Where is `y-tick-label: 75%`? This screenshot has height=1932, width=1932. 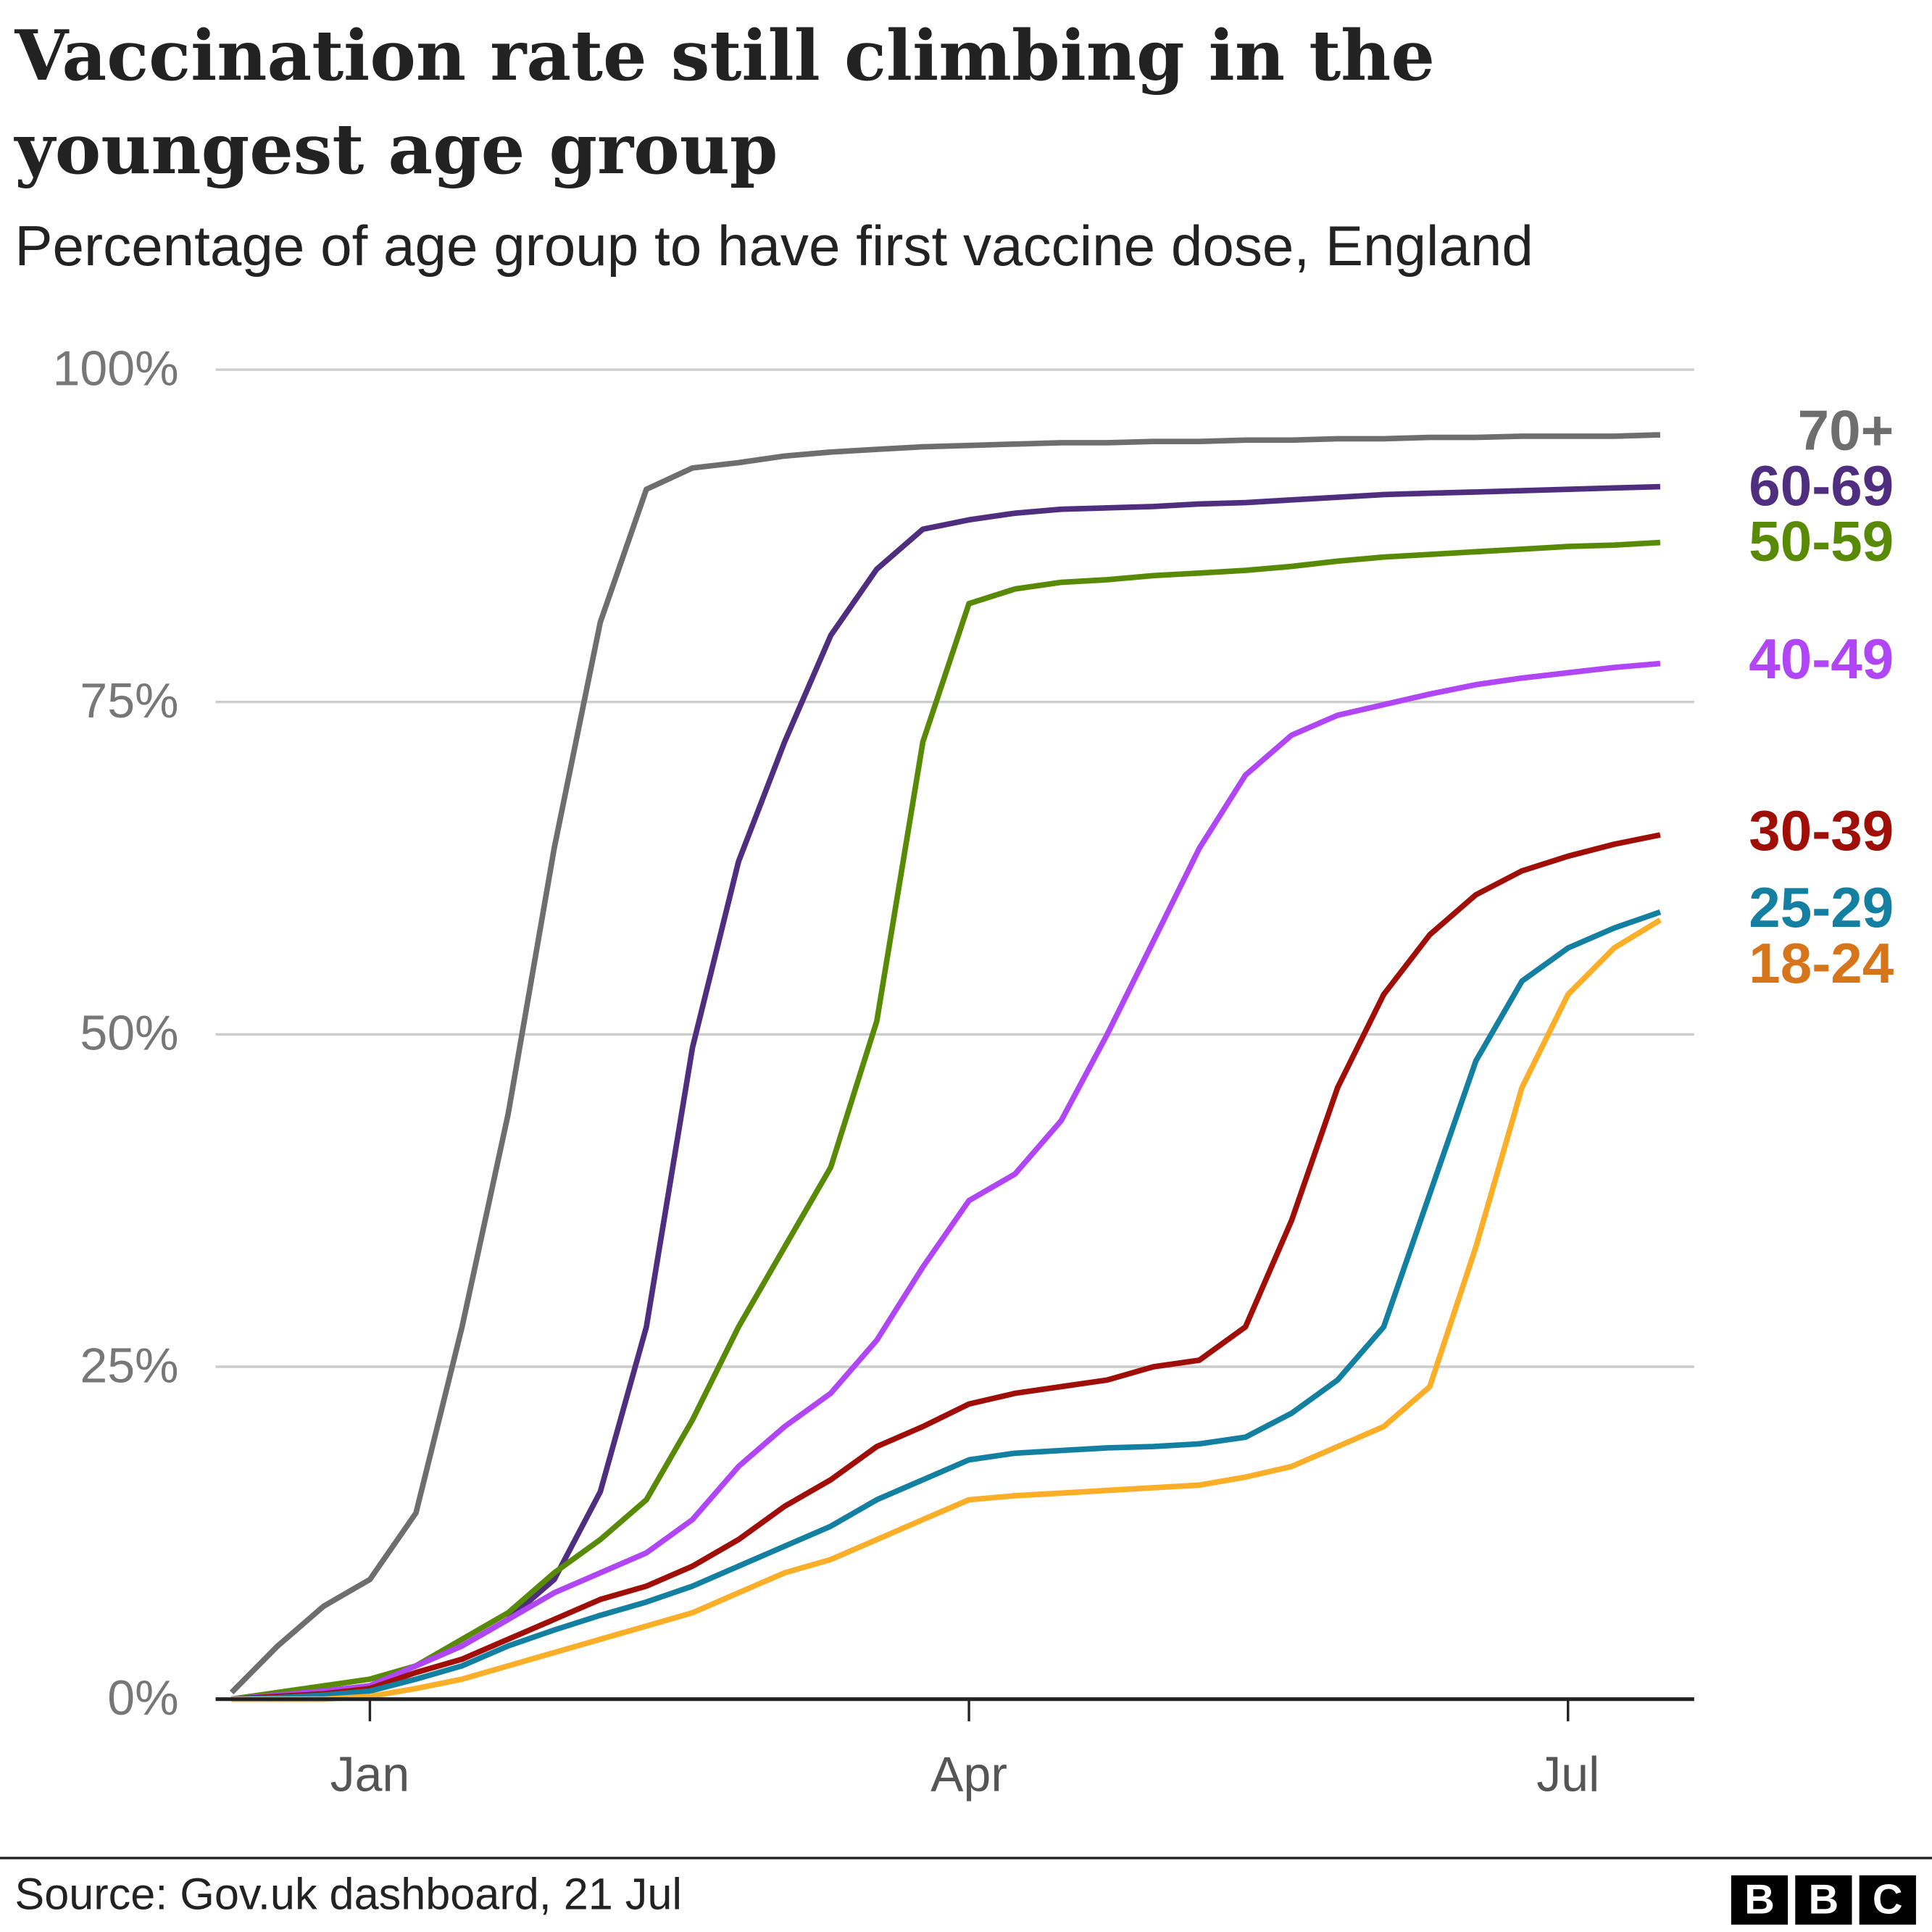 y-tick-label: 75% is located at coordinates (129, 701).